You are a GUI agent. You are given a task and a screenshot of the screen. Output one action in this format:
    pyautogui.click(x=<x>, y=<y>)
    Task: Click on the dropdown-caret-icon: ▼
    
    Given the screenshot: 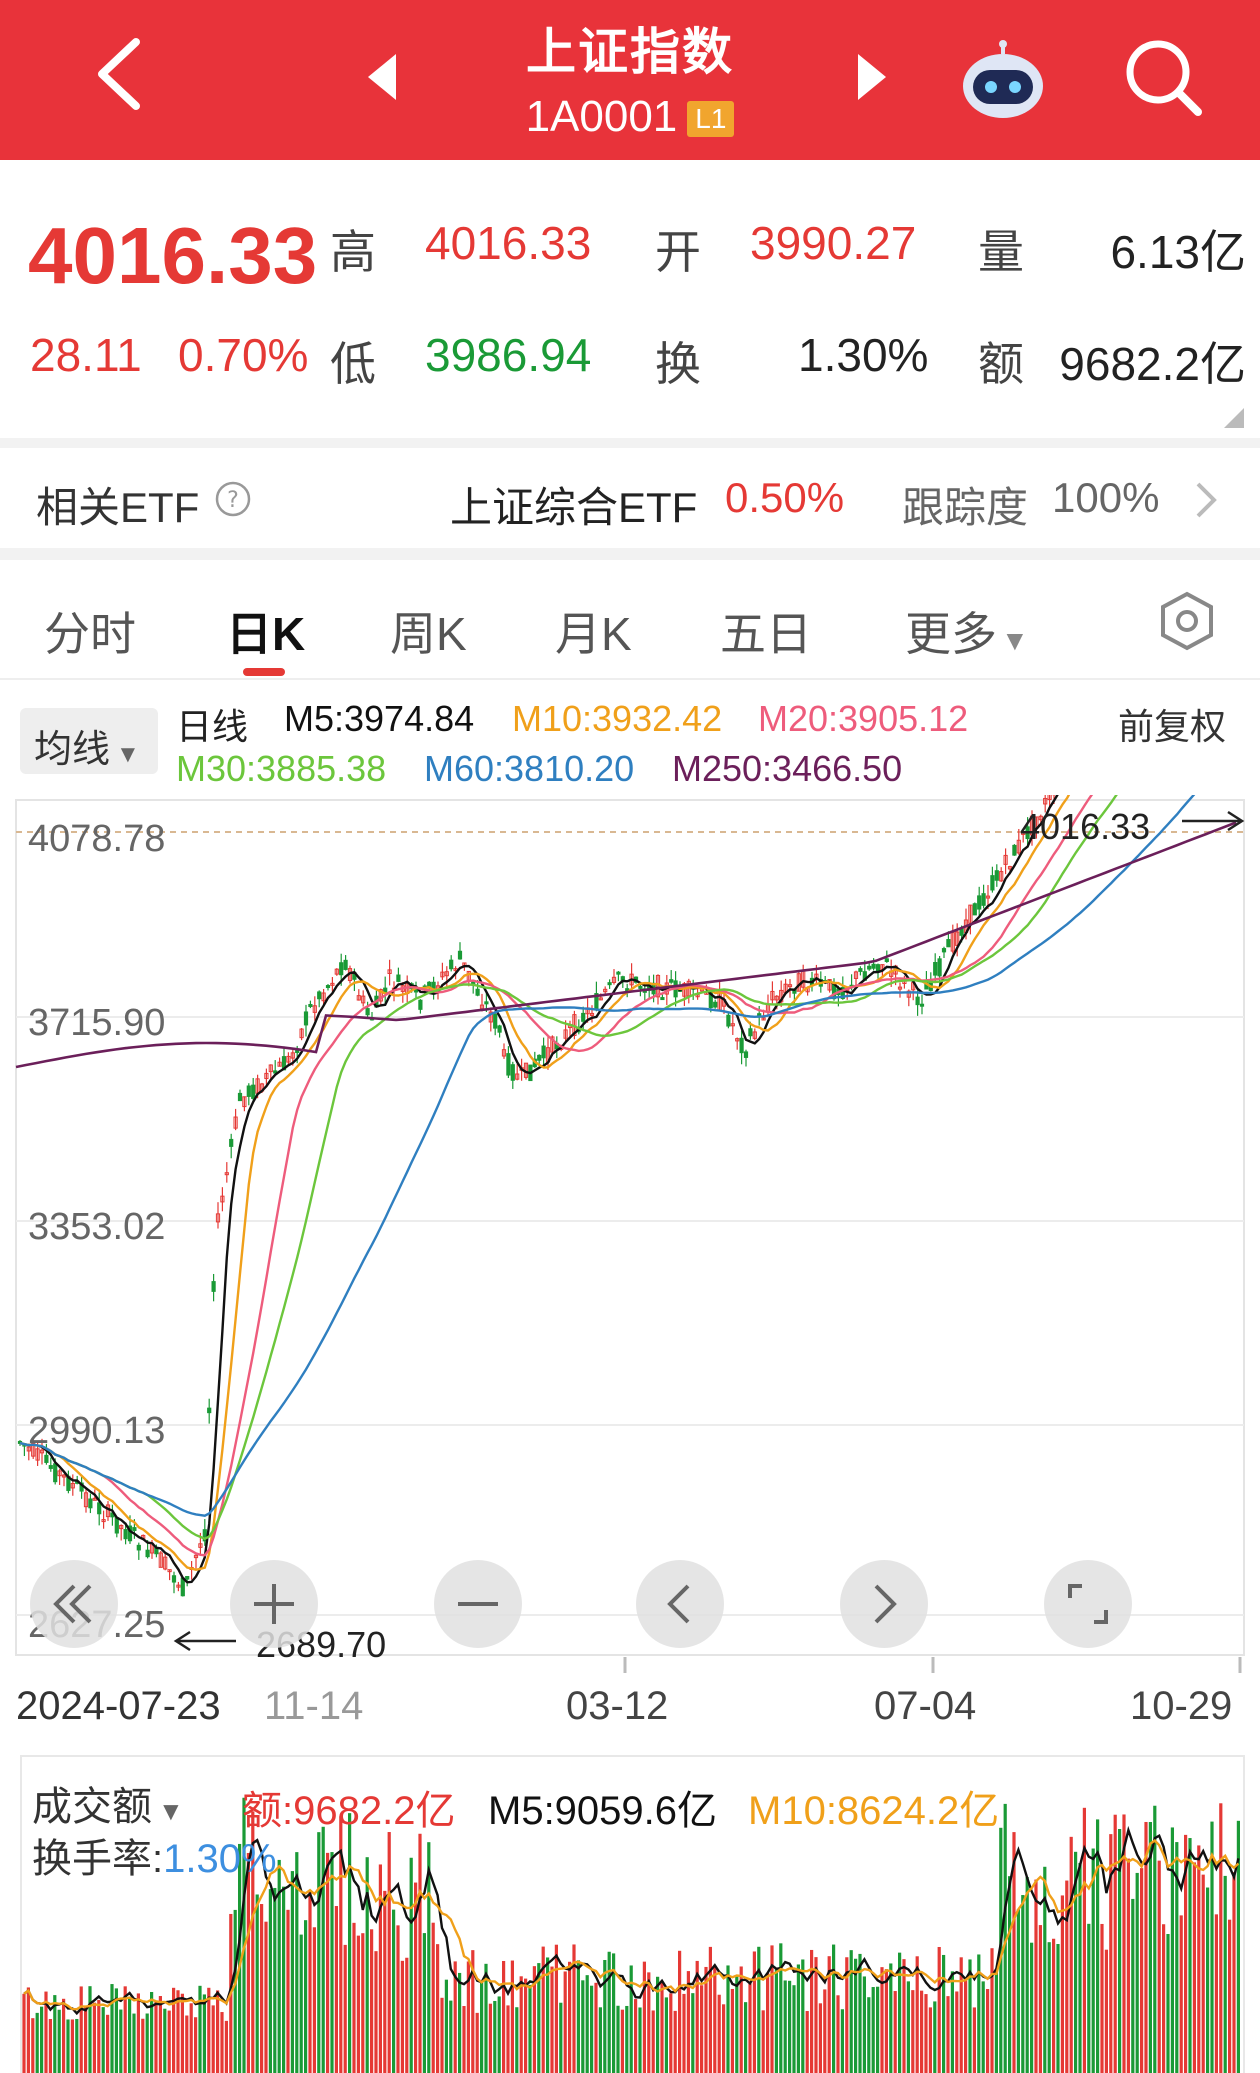 What is the action you would take?
    pyautogui.click(x=1015, y=640)
    